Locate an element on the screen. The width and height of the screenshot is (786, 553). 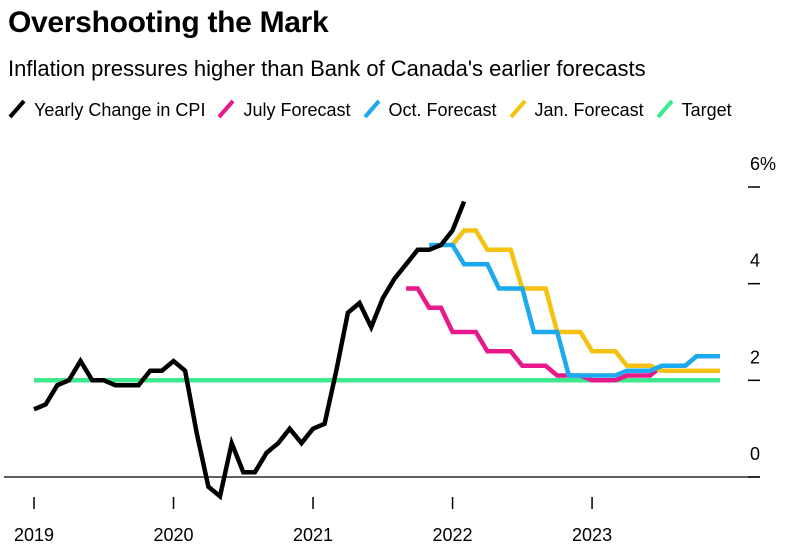
x-tick-label: 2019 is located at coordinates (34, 535).